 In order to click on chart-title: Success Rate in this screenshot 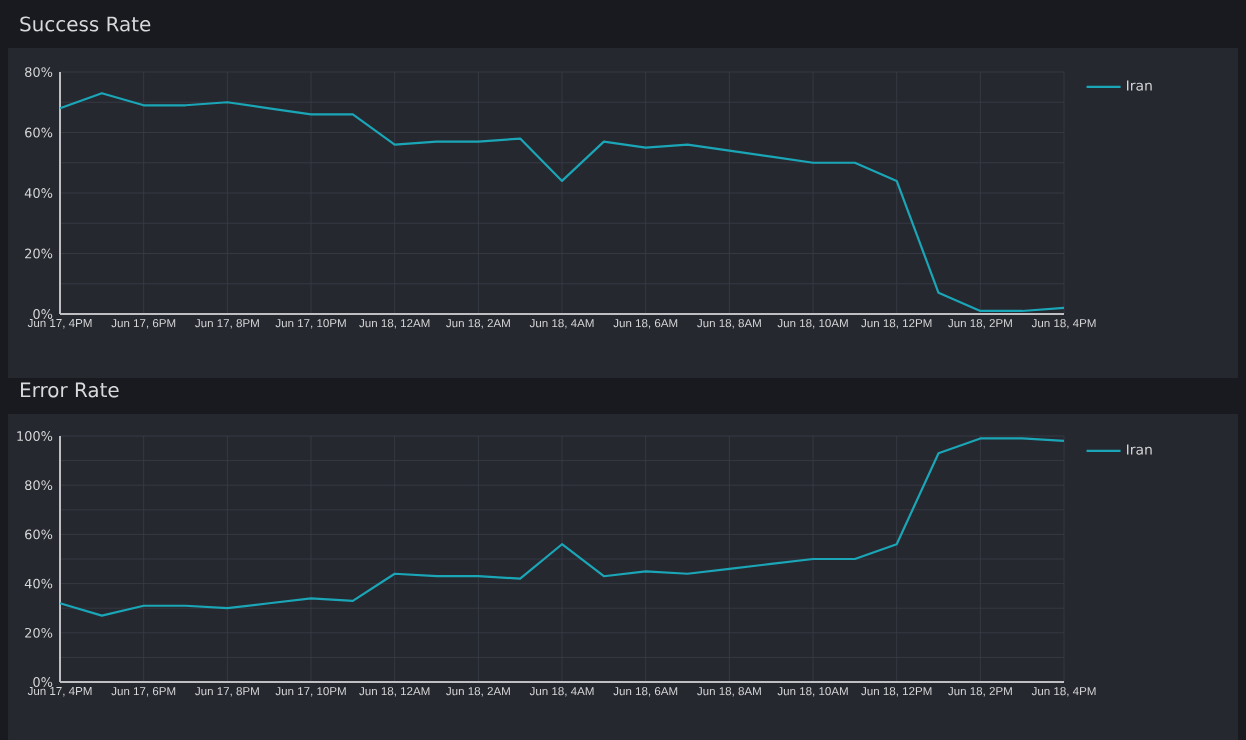, I will do `click(85, 24)`.